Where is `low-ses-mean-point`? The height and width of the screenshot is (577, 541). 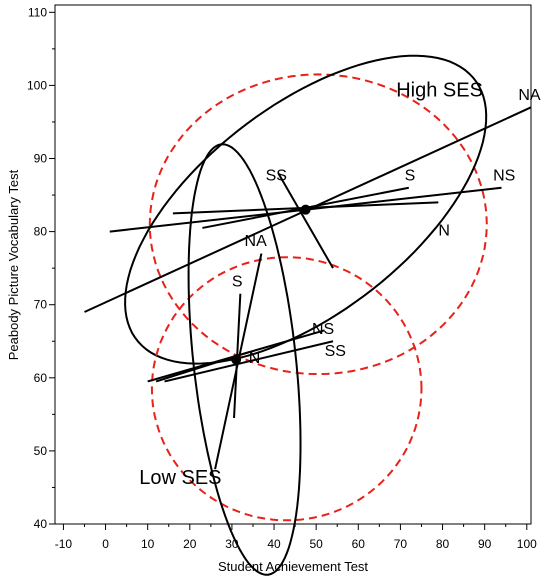
low-ses-mean-point is located at coordinates (236, 359).